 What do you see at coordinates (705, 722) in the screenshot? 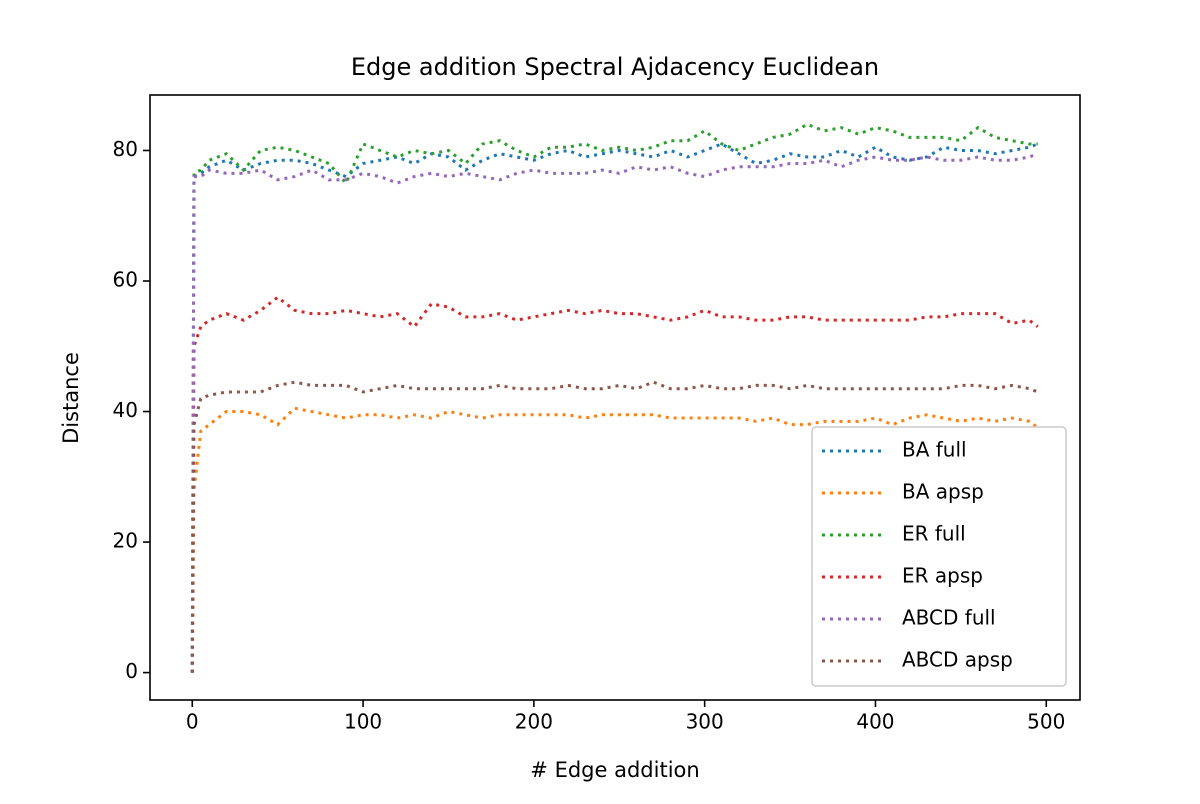
I see `x-tick-label: 300` at bounding box center [705, 722].